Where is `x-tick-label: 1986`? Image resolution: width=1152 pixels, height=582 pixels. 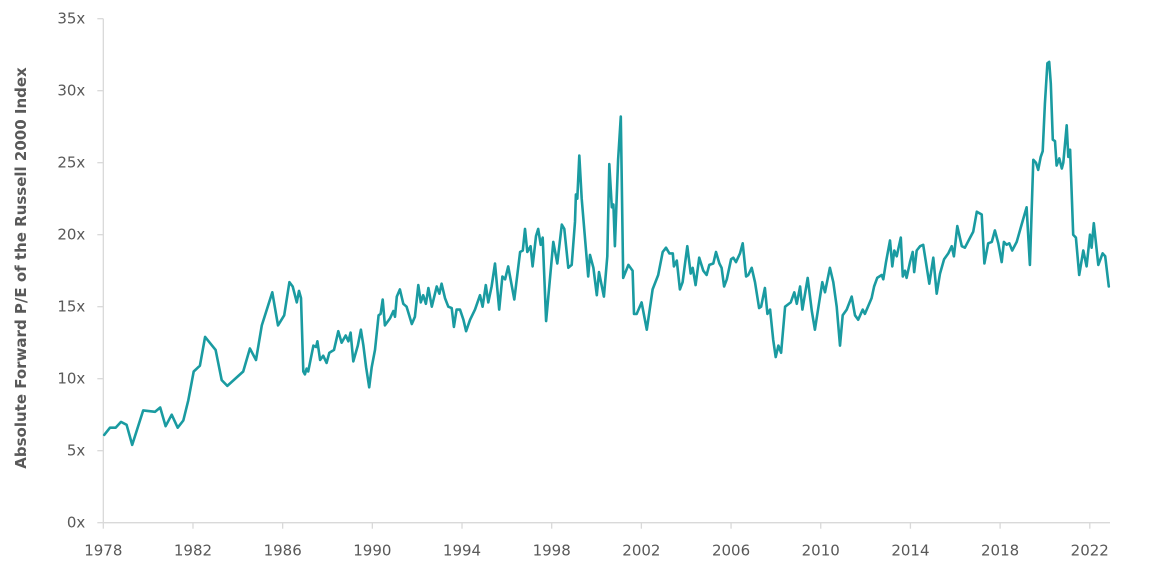 x-tick-label: 1986 is located at coordinates (283, 551).